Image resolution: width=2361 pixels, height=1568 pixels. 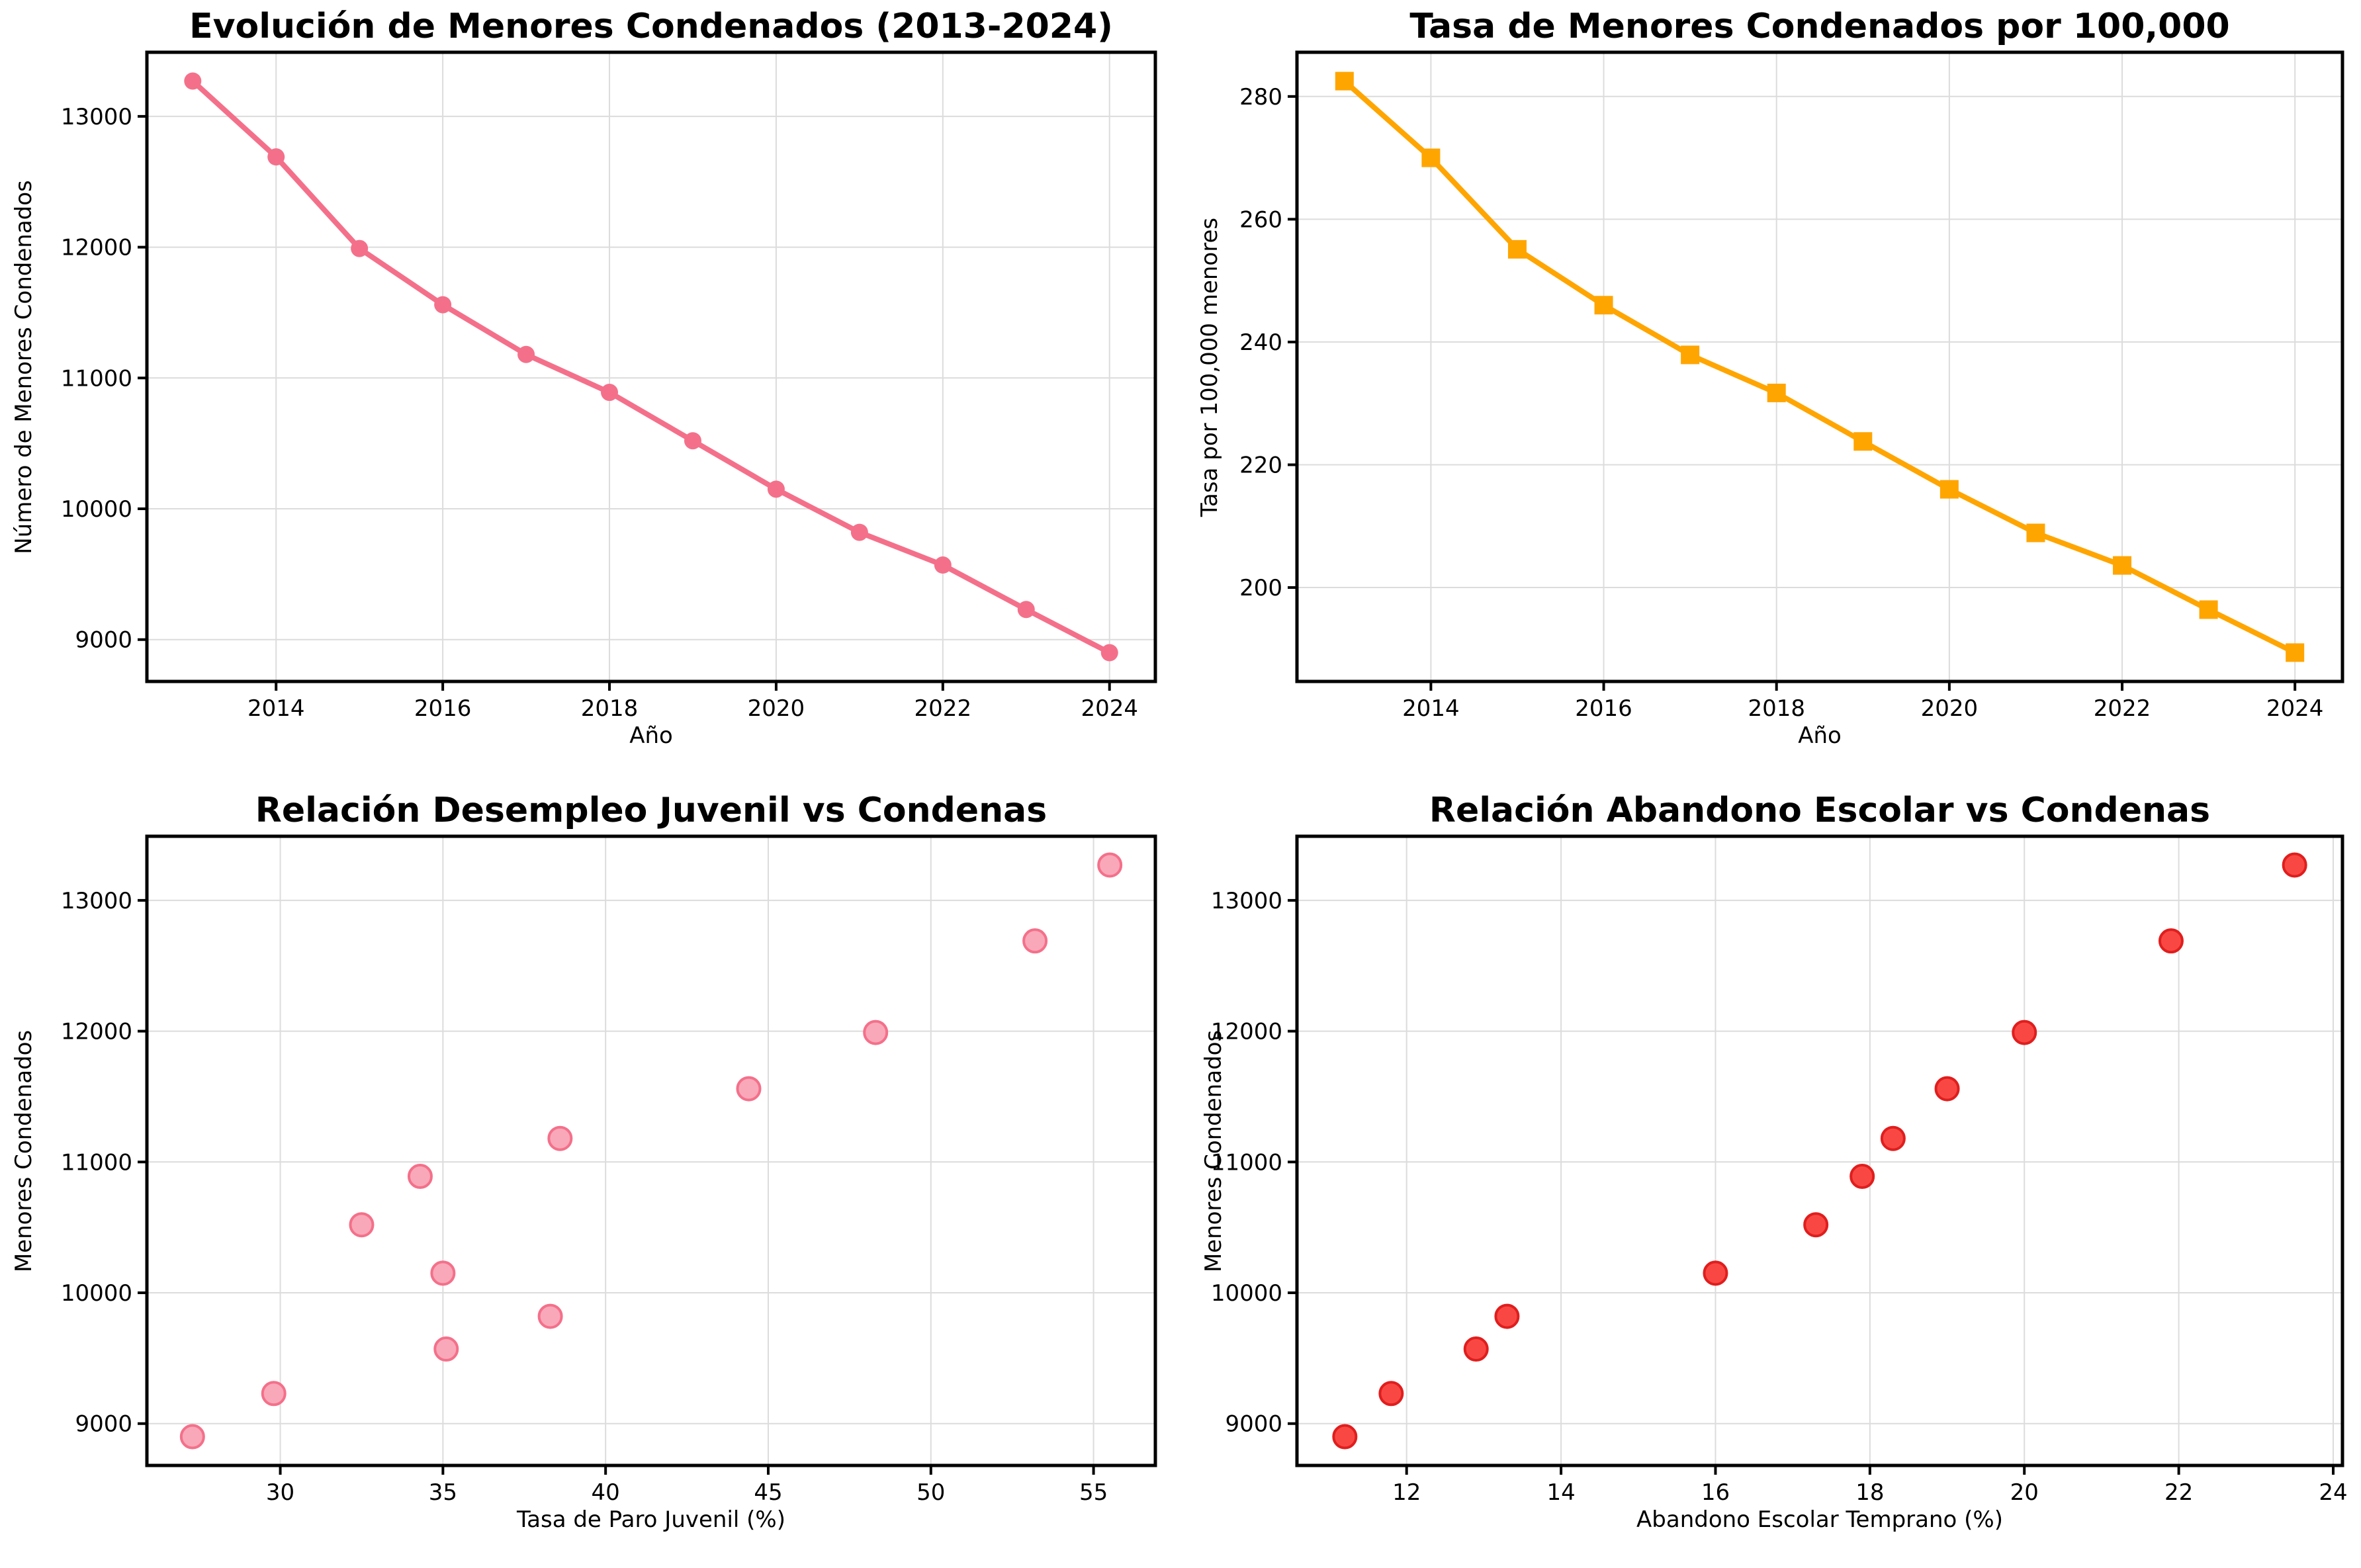 I want to click on svg-text: 30, so click(x=280, y=1493).